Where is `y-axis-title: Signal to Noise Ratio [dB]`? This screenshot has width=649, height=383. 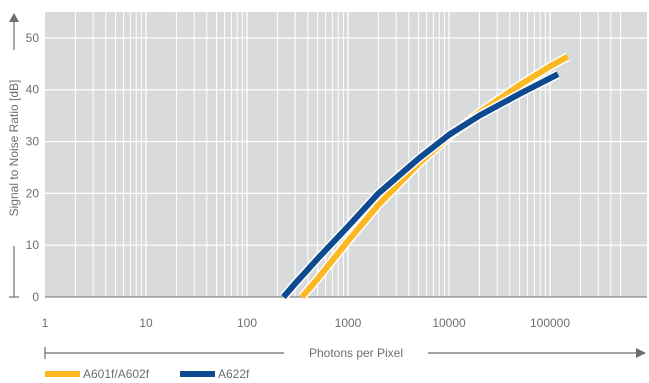 y-axis-title: Signal to Noise Ratio [dB] is located at coordinates (14, 148).